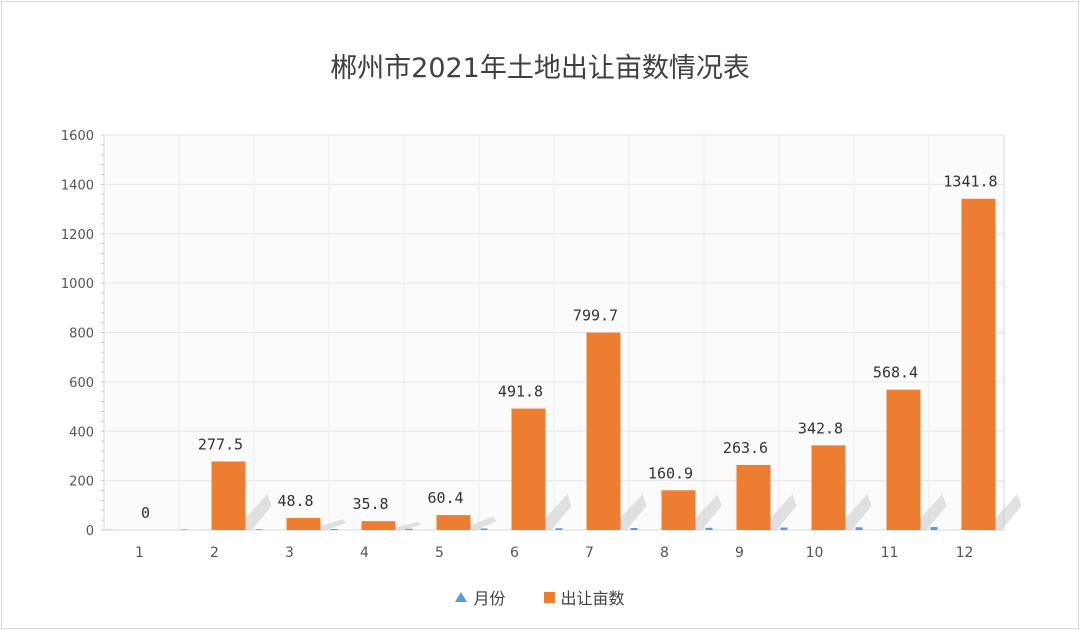 The height and width of the screenshot is (630, 1080). What do you see at coordinates (445, 498) in the screenshot?
I see `data-label: 60.4` at bounding box center [445, 498].